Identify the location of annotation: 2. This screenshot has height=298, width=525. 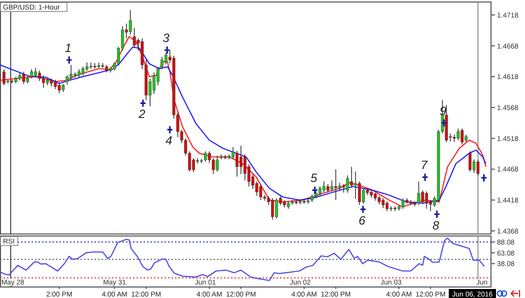
(142, 114).